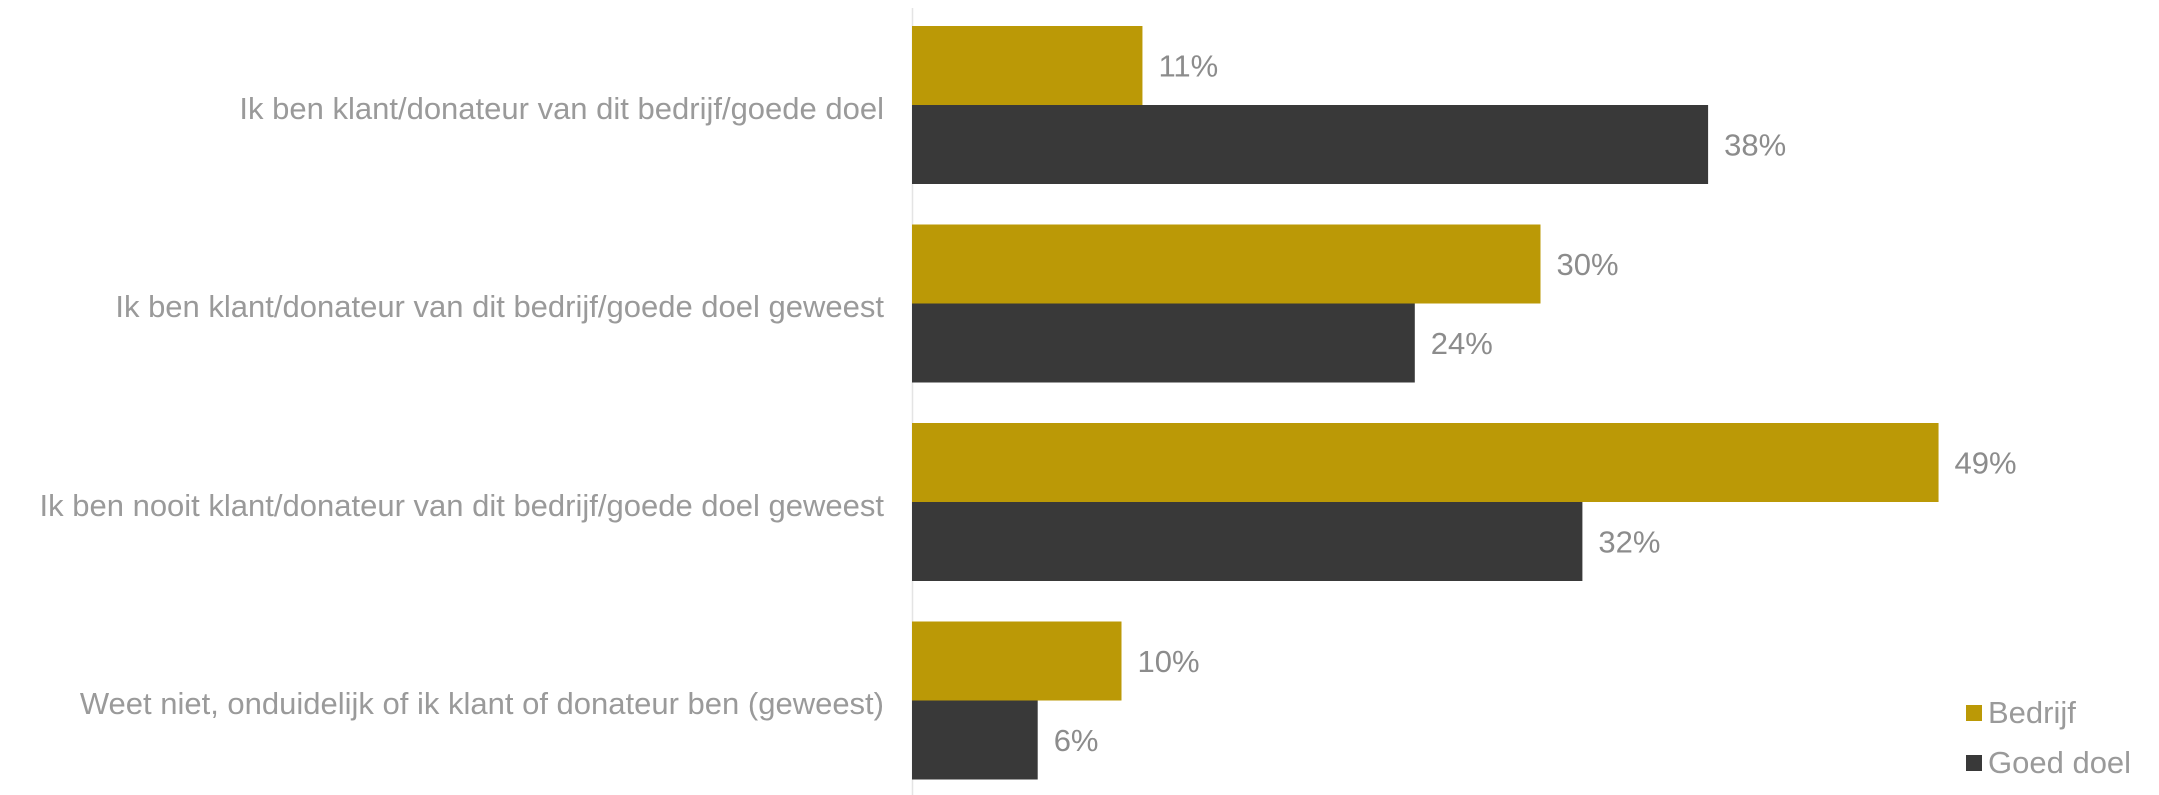 The image size is (2159, 795). What do you see at coordinates (1974, 713) in the screenshot?
I see `legend-swatch-bedrijf` at bounding box center [1974, 713].